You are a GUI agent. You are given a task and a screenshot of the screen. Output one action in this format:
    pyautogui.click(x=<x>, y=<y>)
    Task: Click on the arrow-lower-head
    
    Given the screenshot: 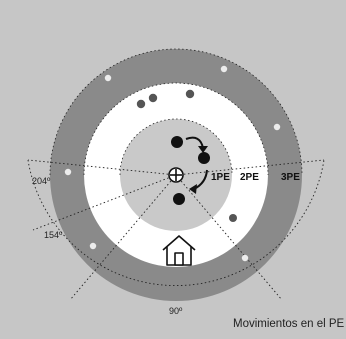 What is the action you would take?
    pyautogui.click(x=193, y=189)
    